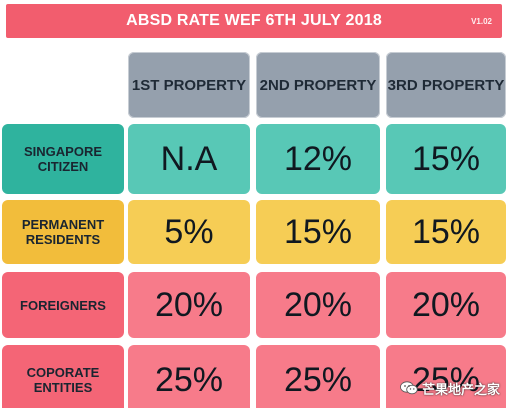  Describe the element at coordinates (409, 388) in the screenshot. I see `wechat-icon` at that location.